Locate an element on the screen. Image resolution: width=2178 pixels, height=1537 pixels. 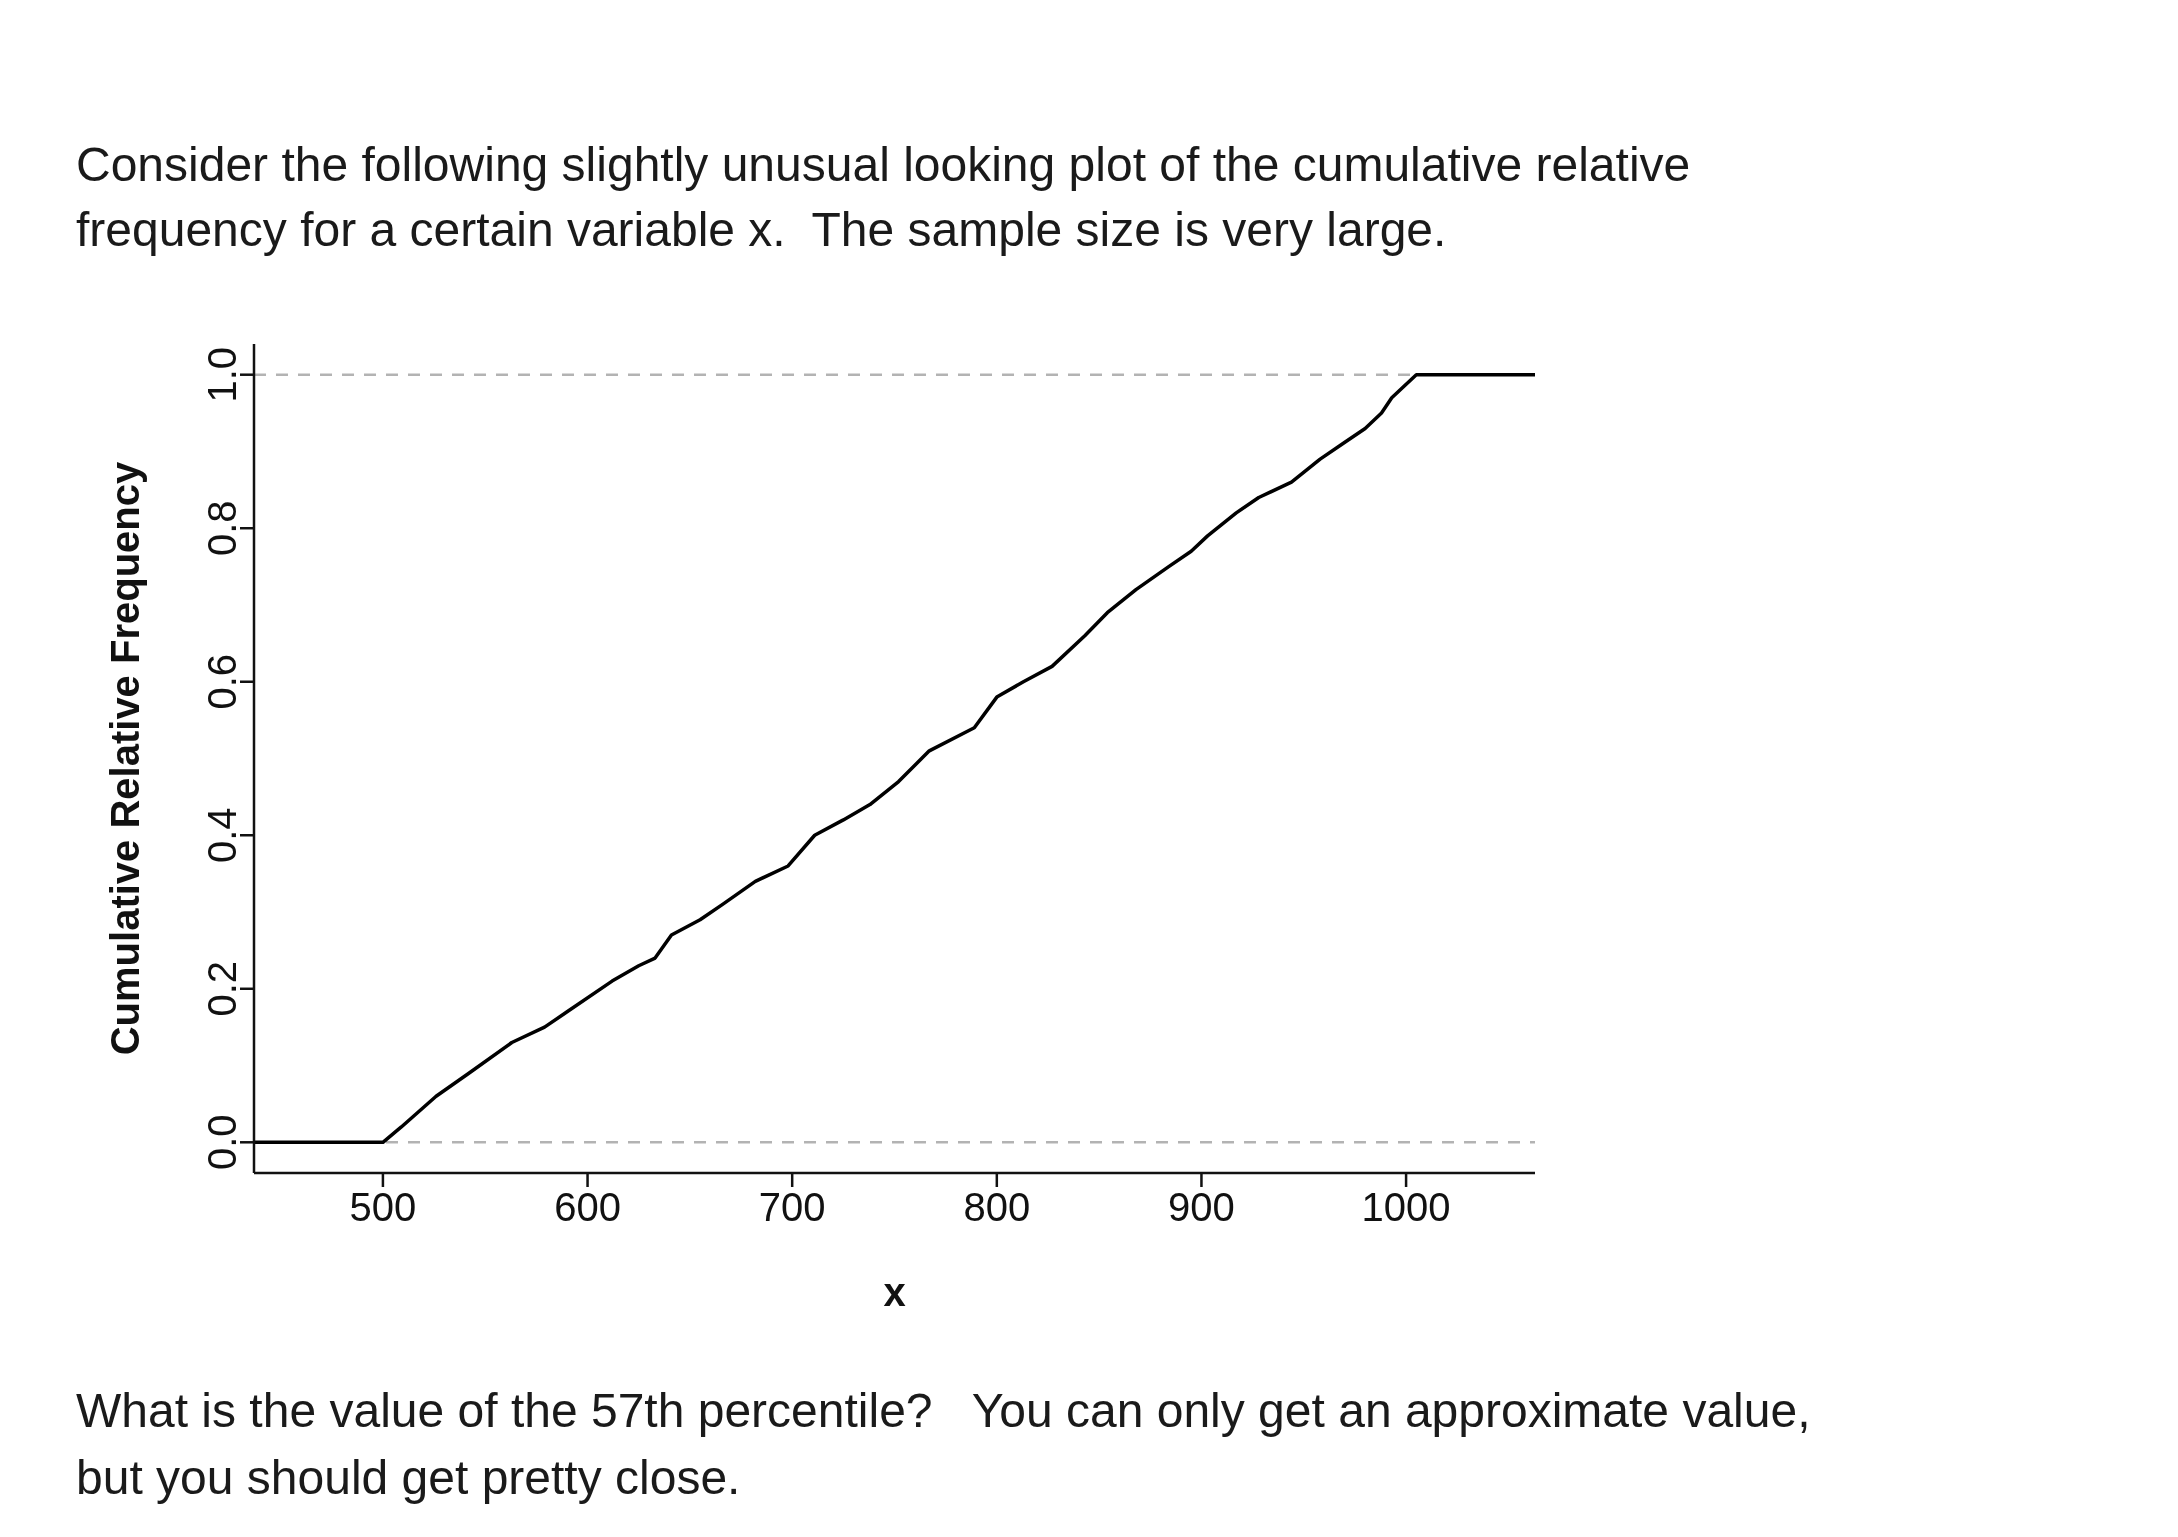
y-tick-label: 1.0 is located at coordinates (222, 374).